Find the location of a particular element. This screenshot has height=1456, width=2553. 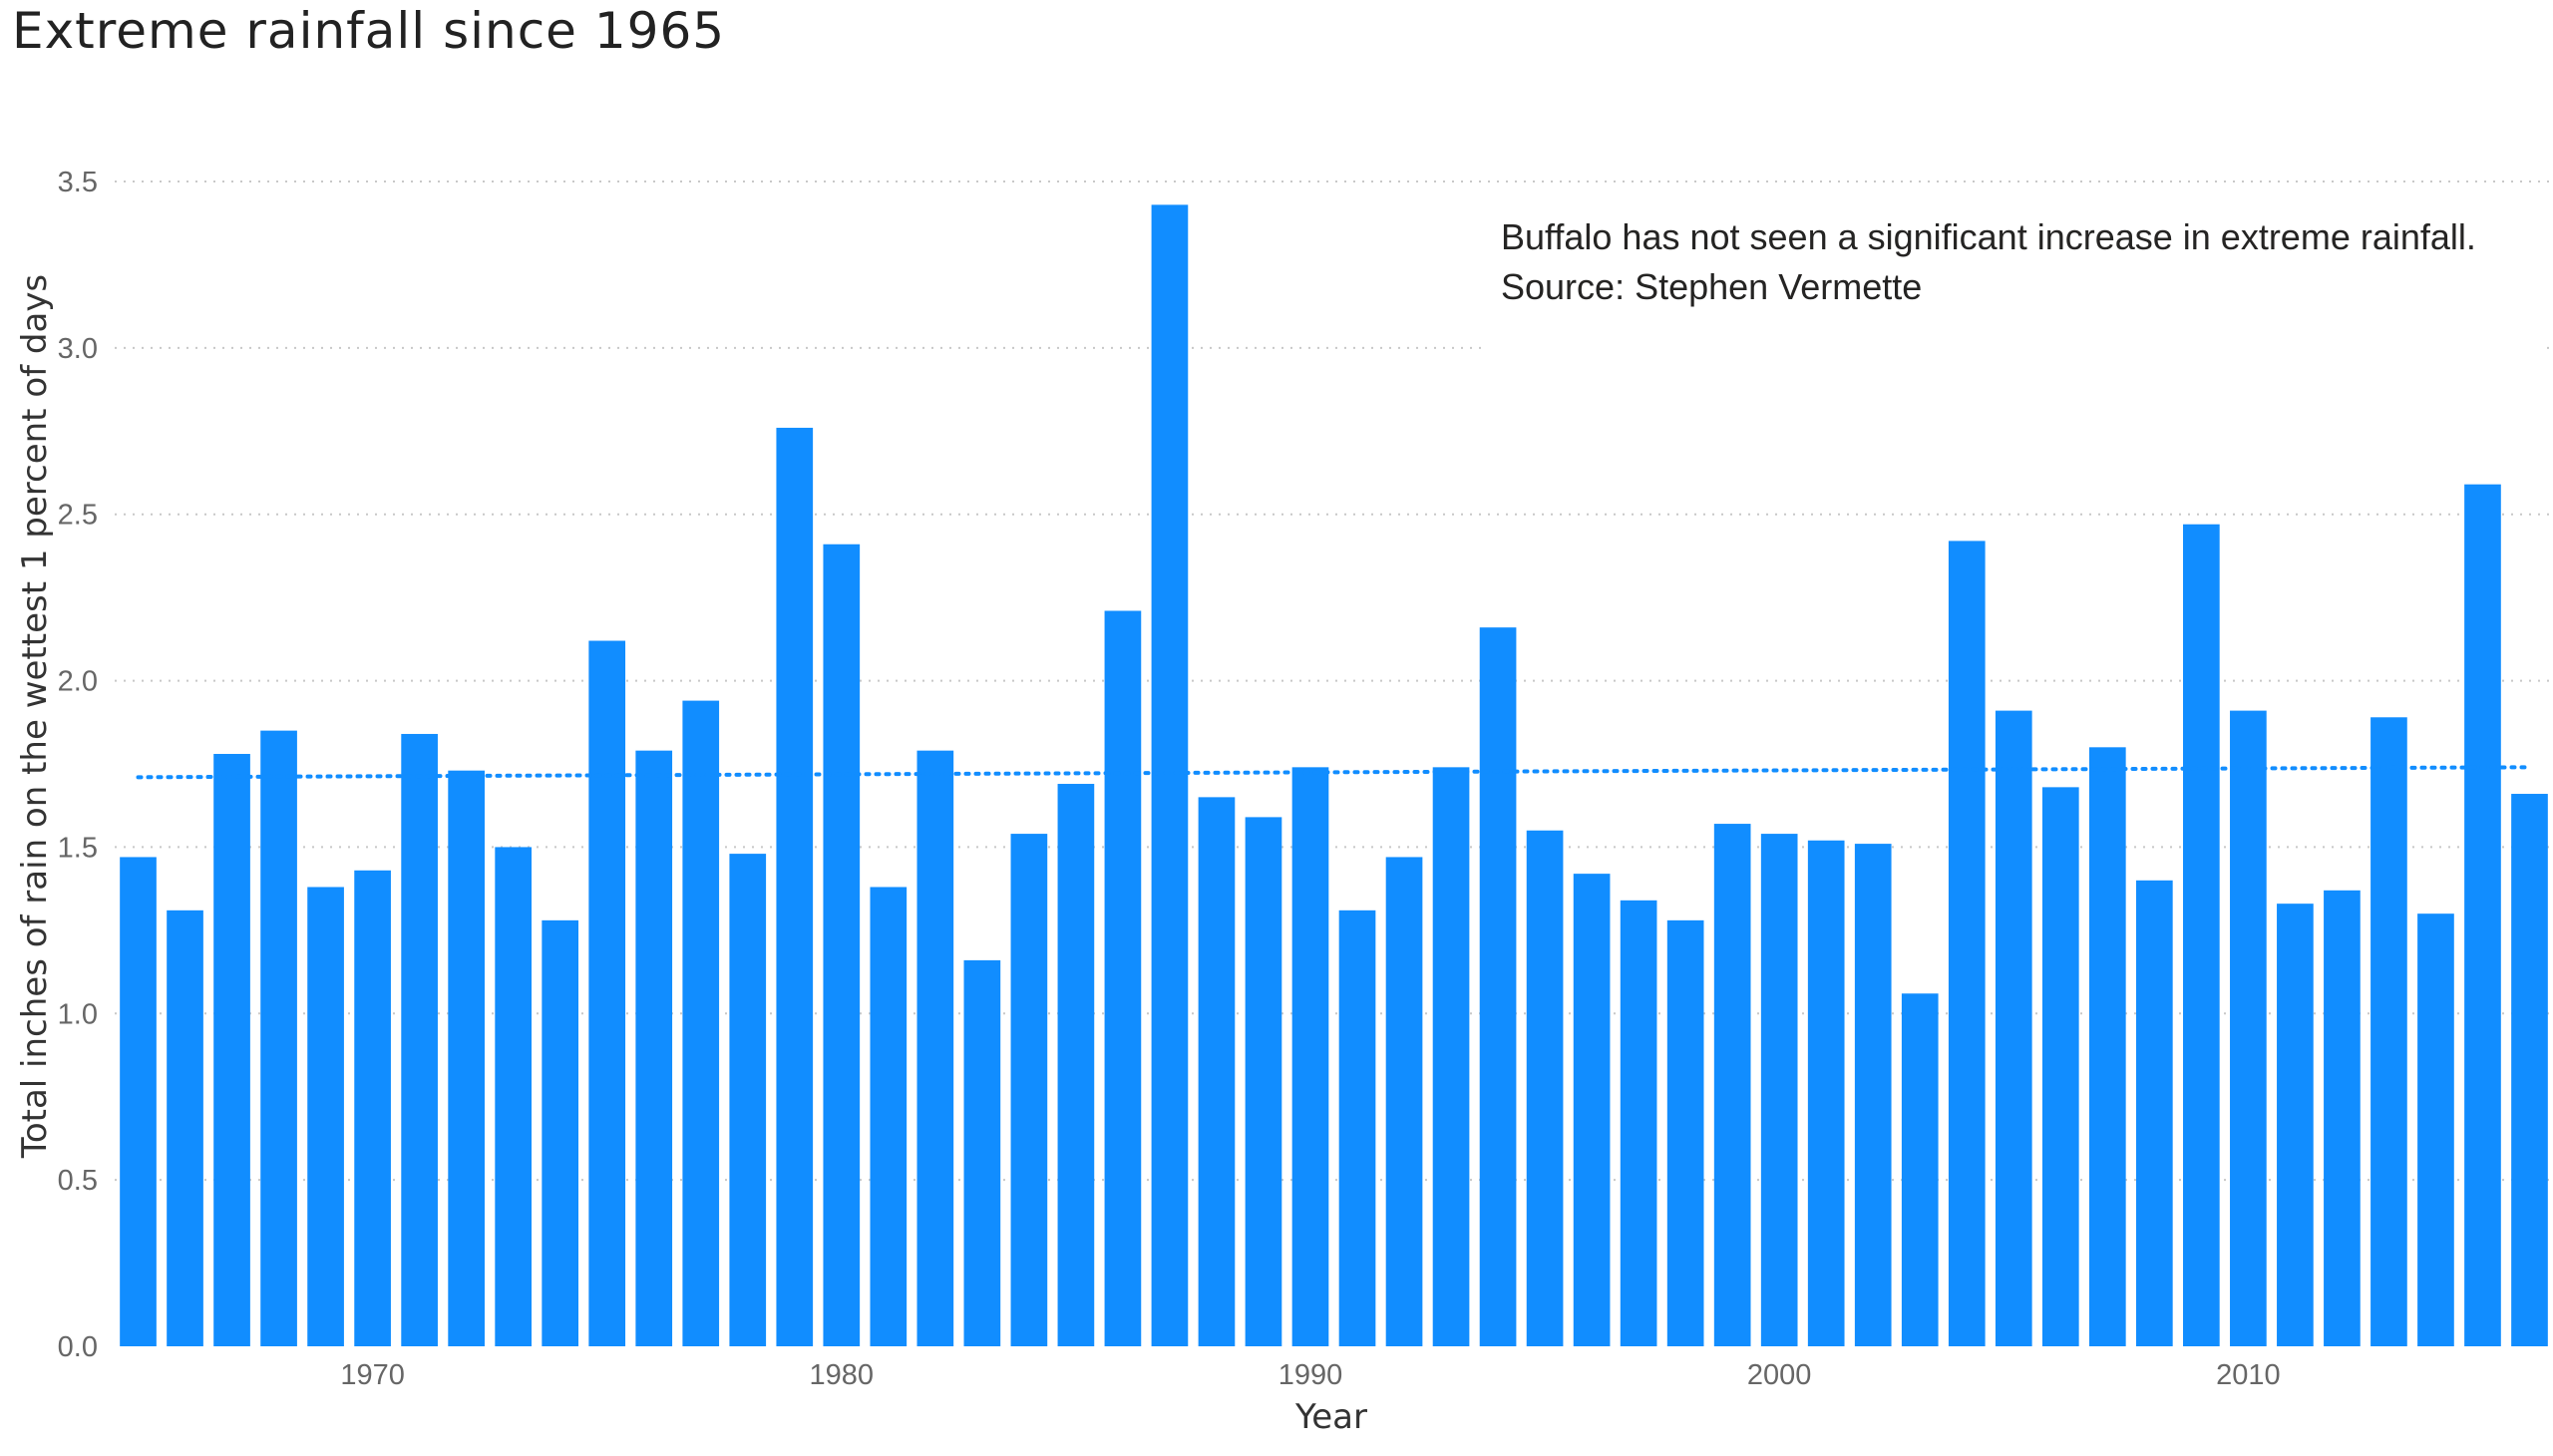

y-tick-label: 2.5 is located at coordinates (78, 516).